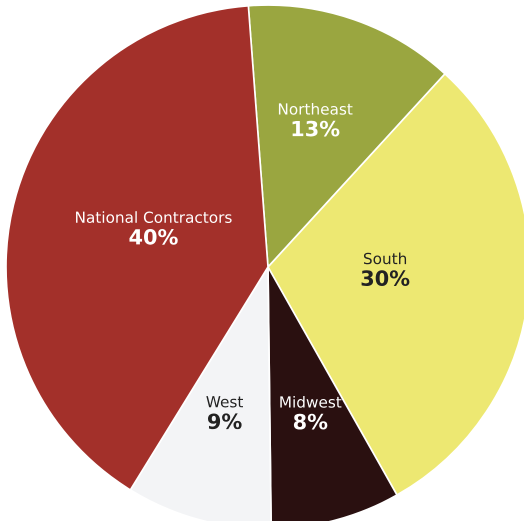  I want to click on data-label: 13%, so click(316, 128).